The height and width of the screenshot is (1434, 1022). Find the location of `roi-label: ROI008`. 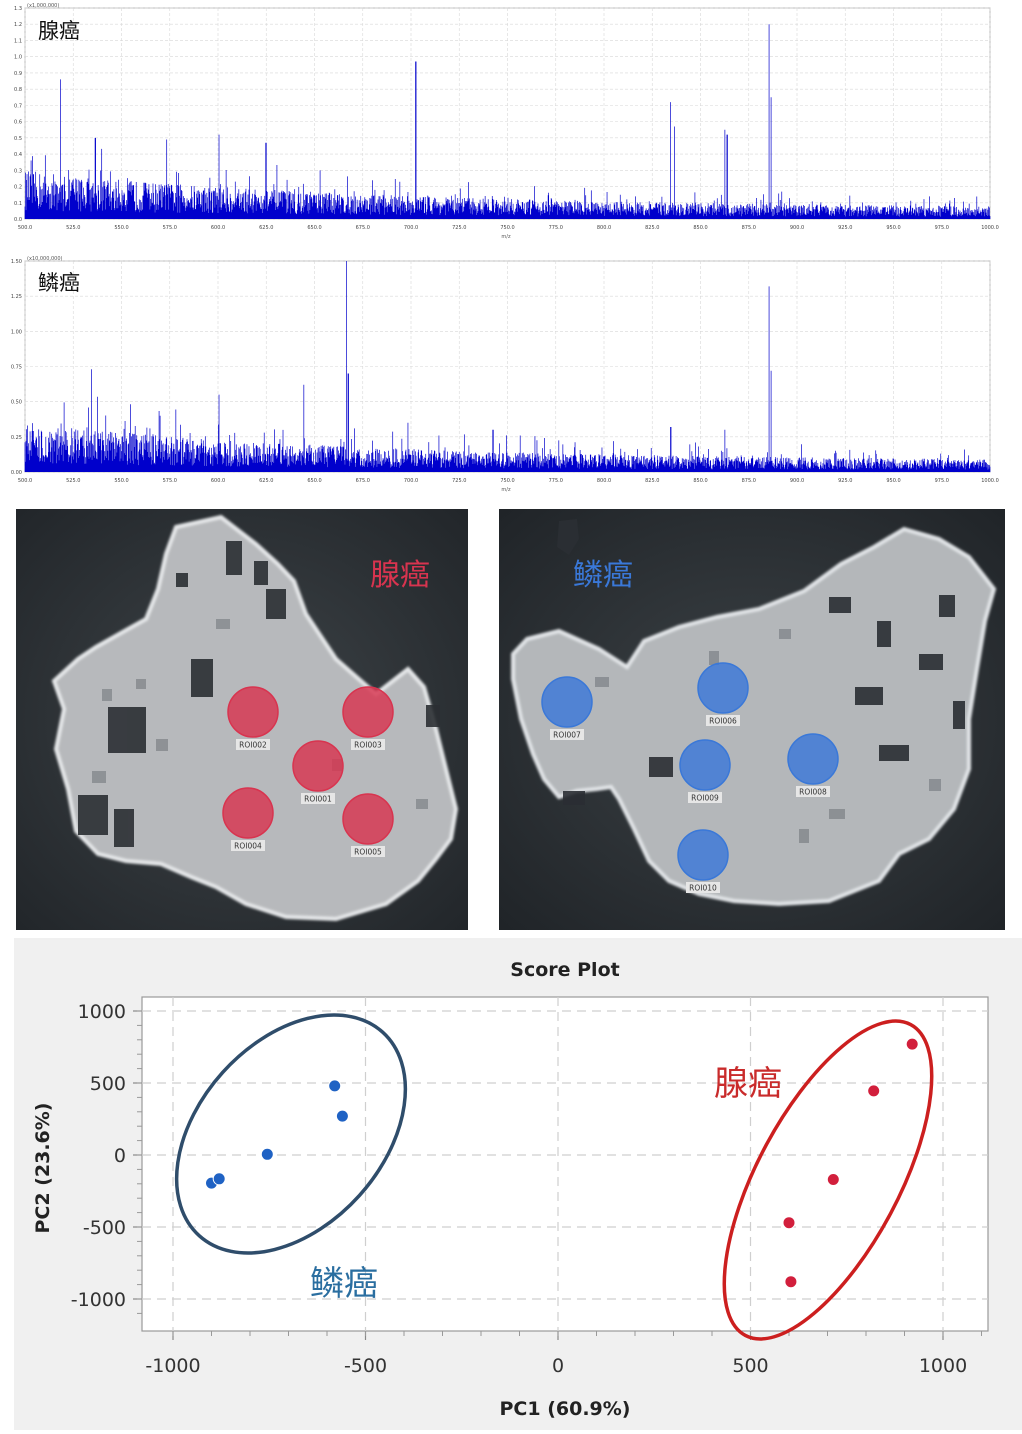

roi-label: ROI008 is located at coordinates (813, 792).